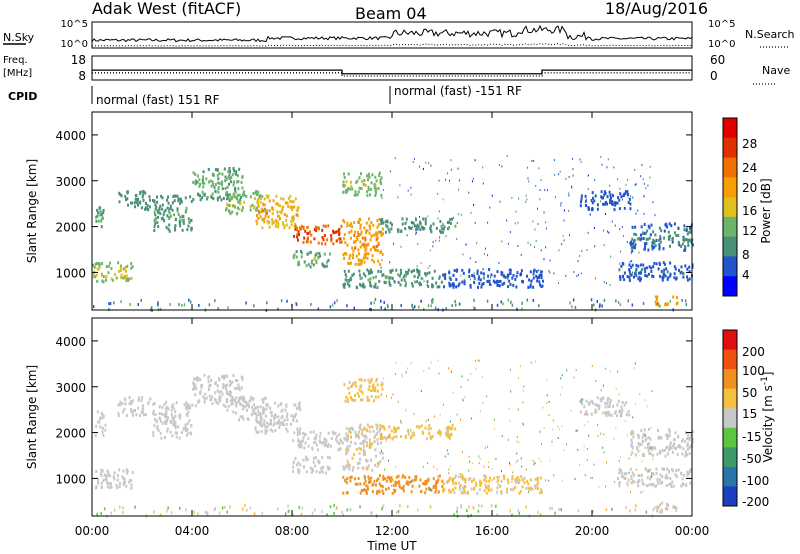  What do you see at coordinates (70, 182) in the screenshot?
I see `y-tick-label: 3000` at bounding box center [70, 182].